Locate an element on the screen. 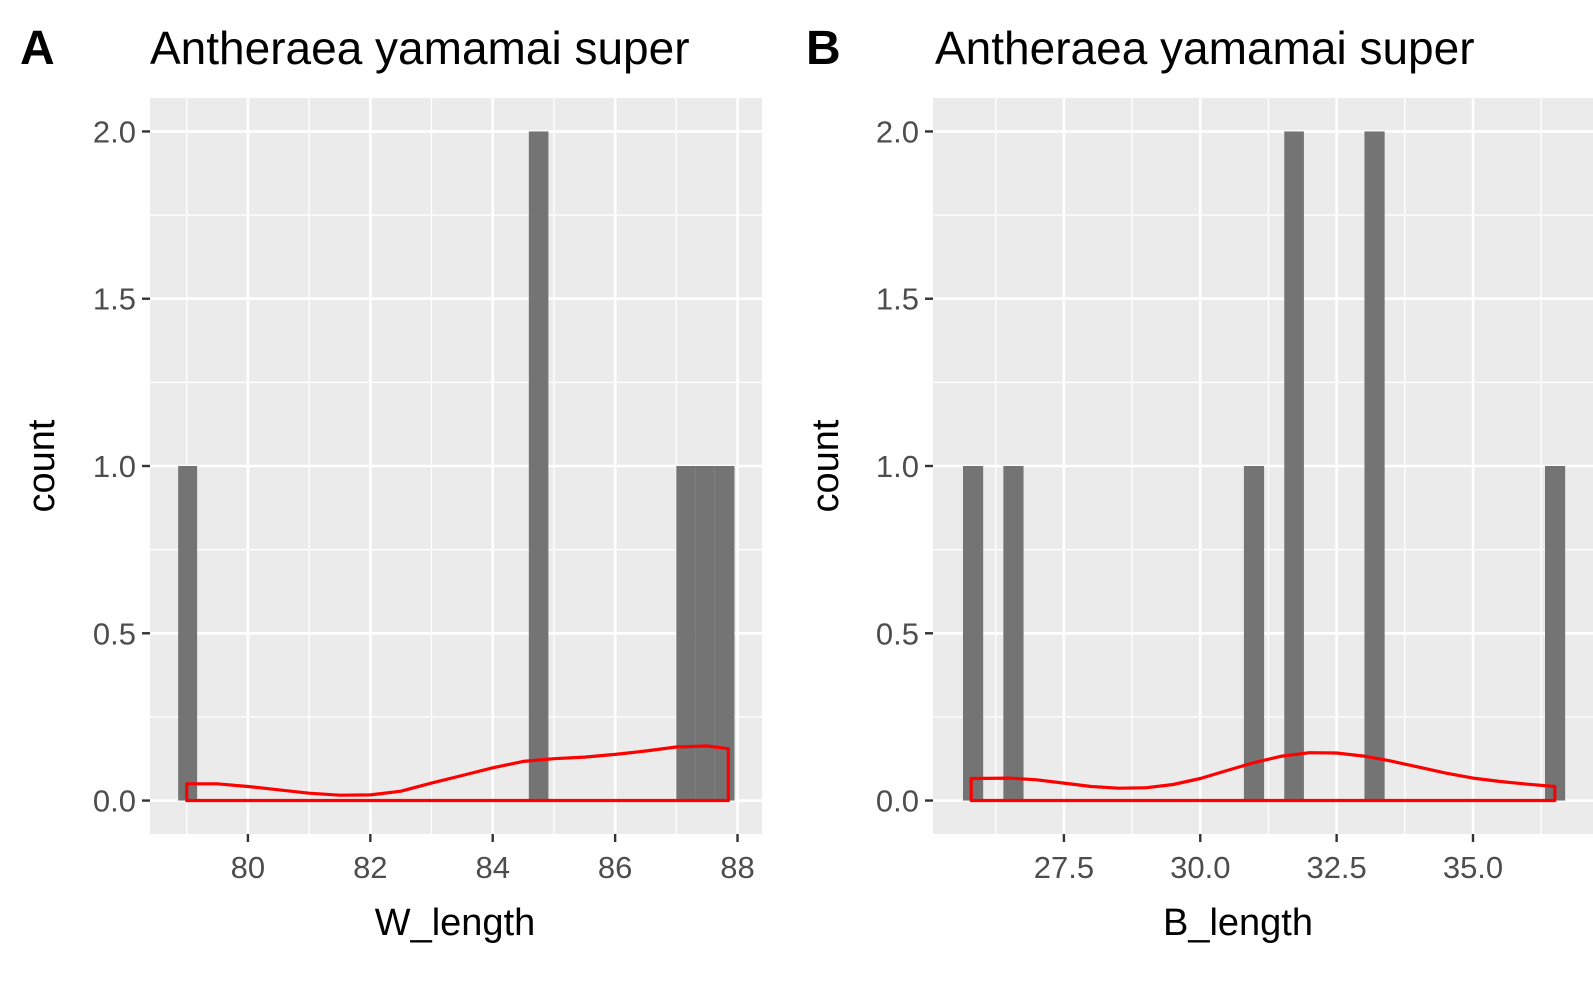  panel-a-tag: A is located at coordinates (37, 48).